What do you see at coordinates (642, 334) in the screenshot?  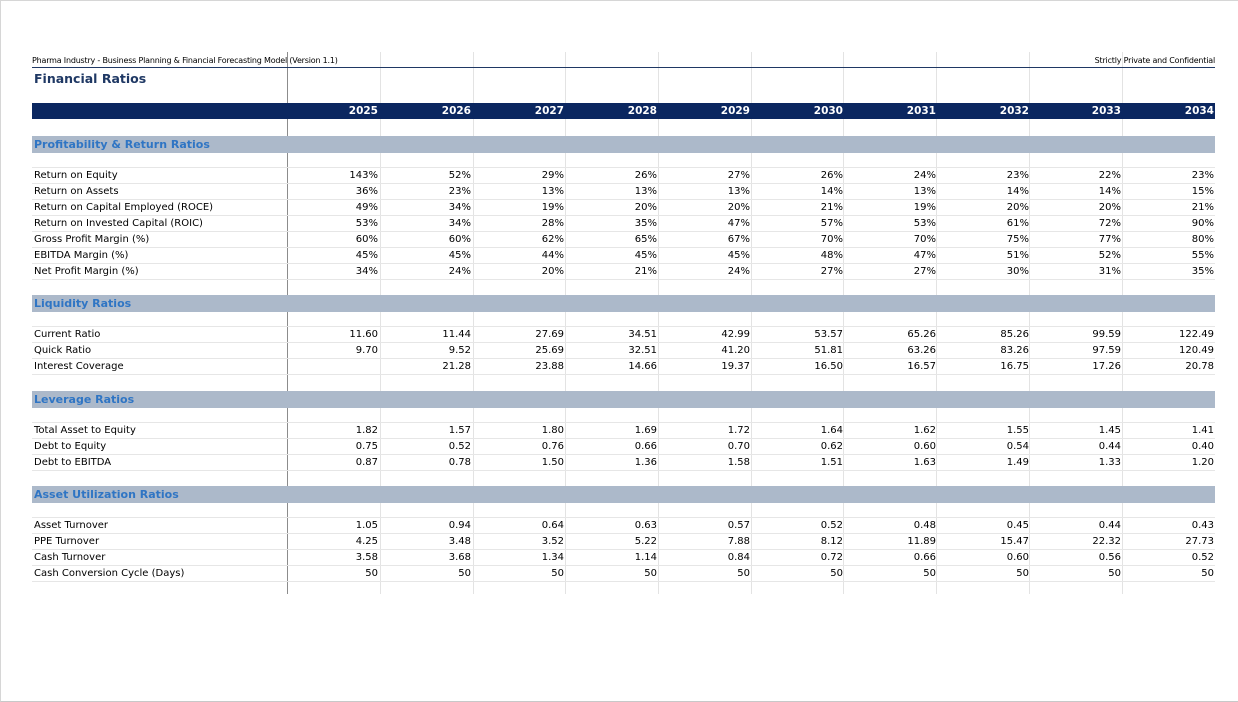 I see `cell-value: 34.51` at bounding box center [642, 334].